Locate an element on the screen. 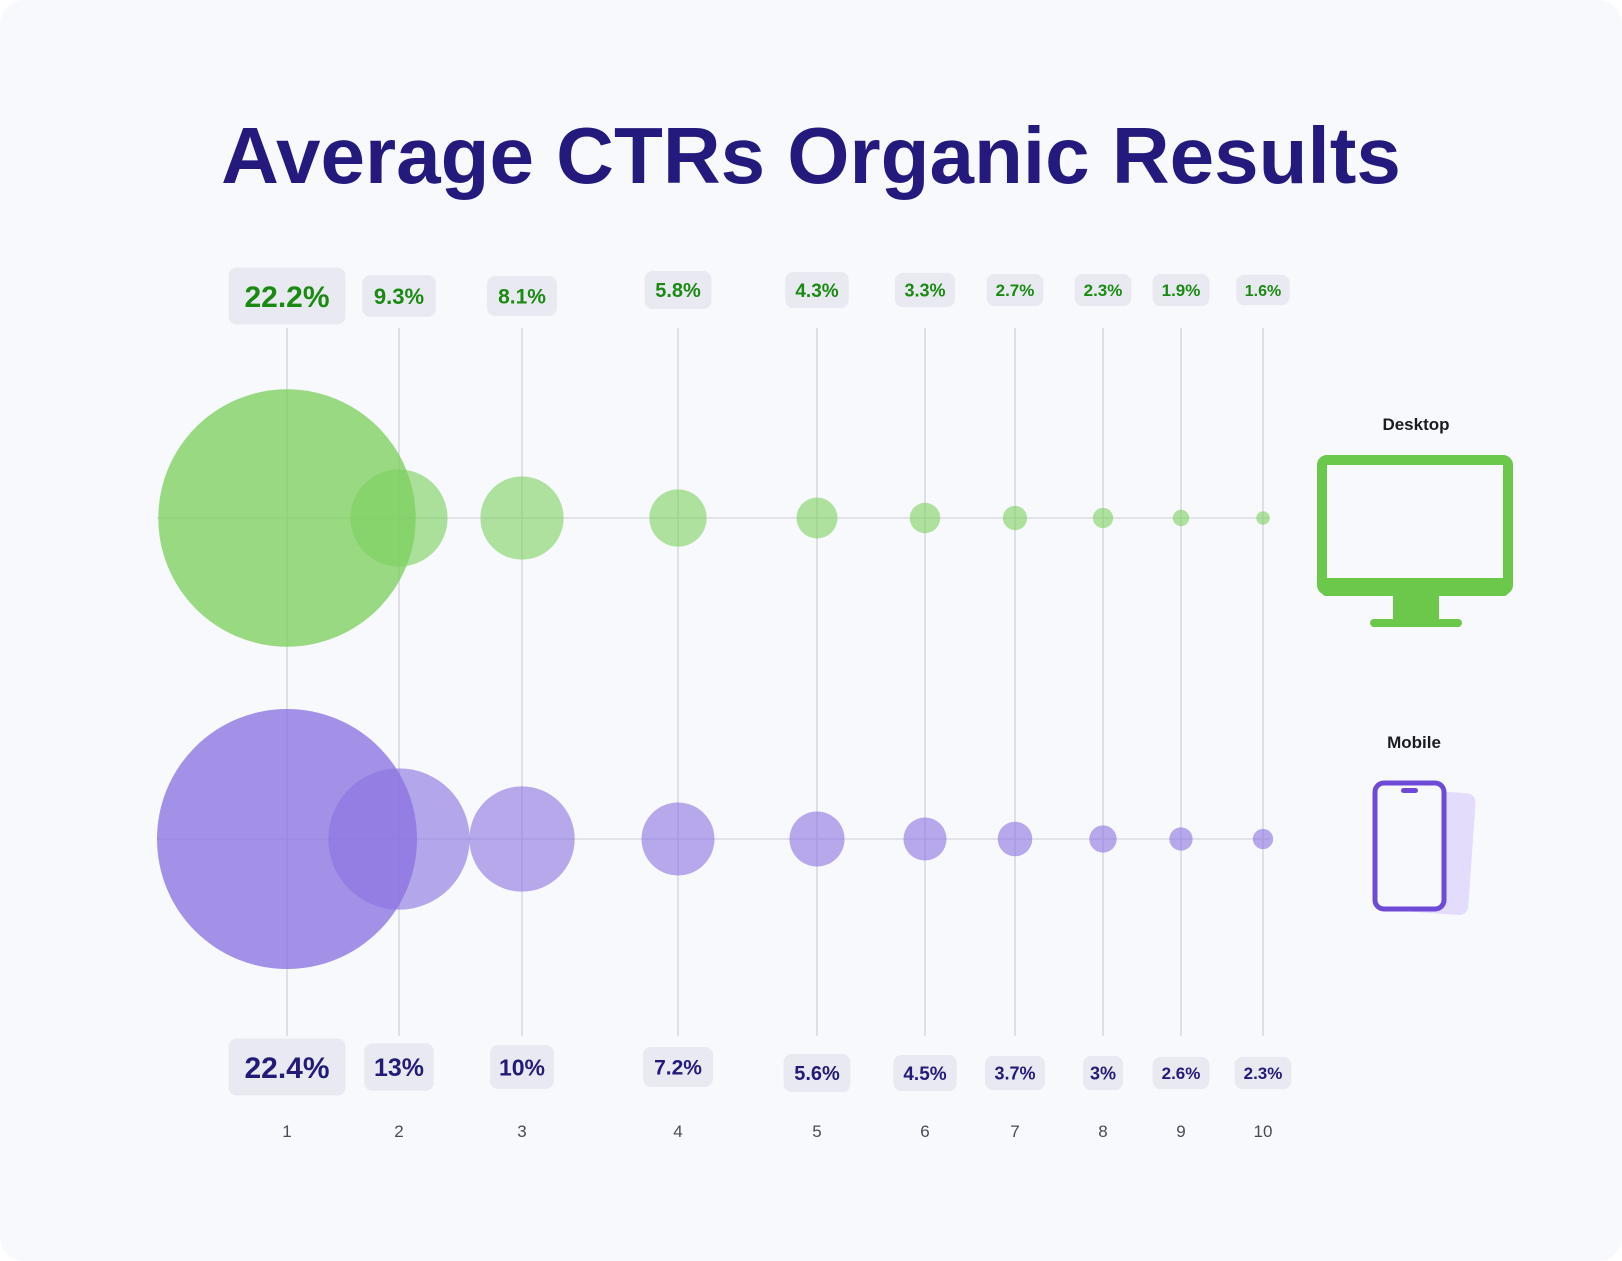 The width and height of the screenshot is (1622, 1261). desktop-value-label-2: 9.3% is located at coordinates (399, 296).